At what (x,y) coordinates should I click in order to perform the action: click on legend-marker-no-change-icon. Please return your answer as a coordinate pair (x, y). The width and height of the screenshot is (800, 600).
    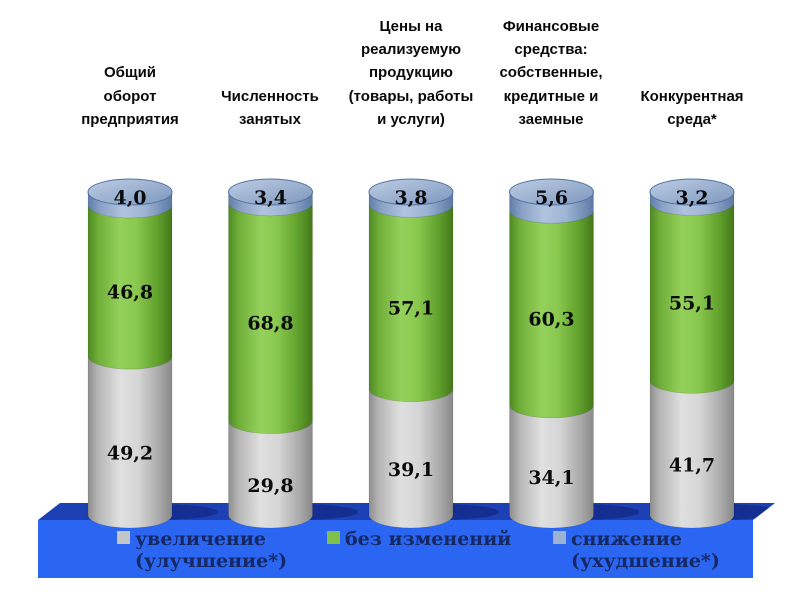
    Looking at the image, I should click on (333, 537).